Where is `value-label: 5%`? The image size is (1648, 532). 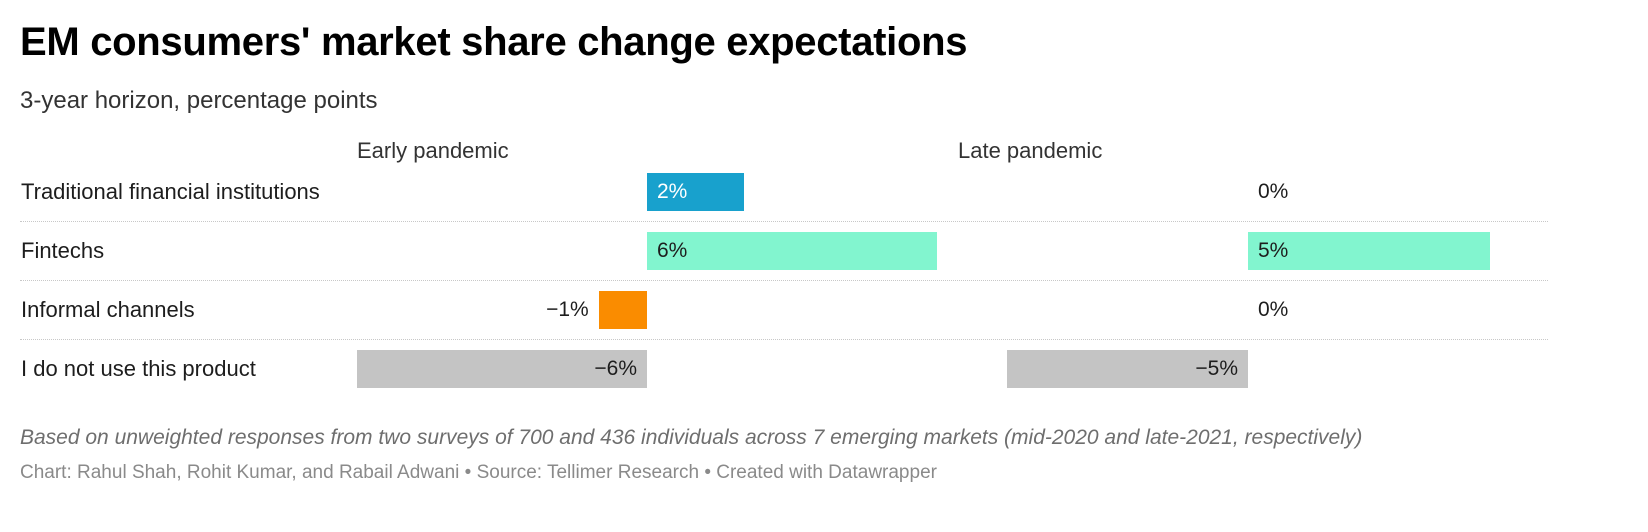 value-label: 5% is located at coordinates (1273, 250).